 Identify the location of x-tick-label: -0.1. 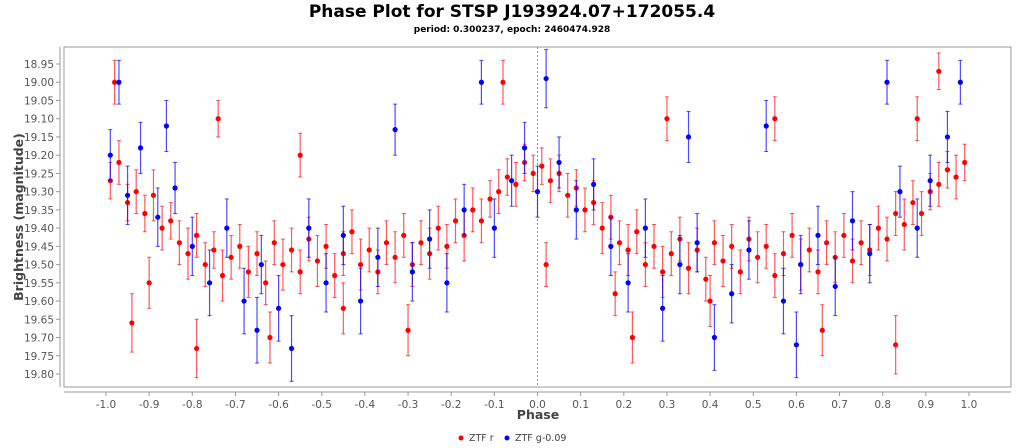
(494, 405).